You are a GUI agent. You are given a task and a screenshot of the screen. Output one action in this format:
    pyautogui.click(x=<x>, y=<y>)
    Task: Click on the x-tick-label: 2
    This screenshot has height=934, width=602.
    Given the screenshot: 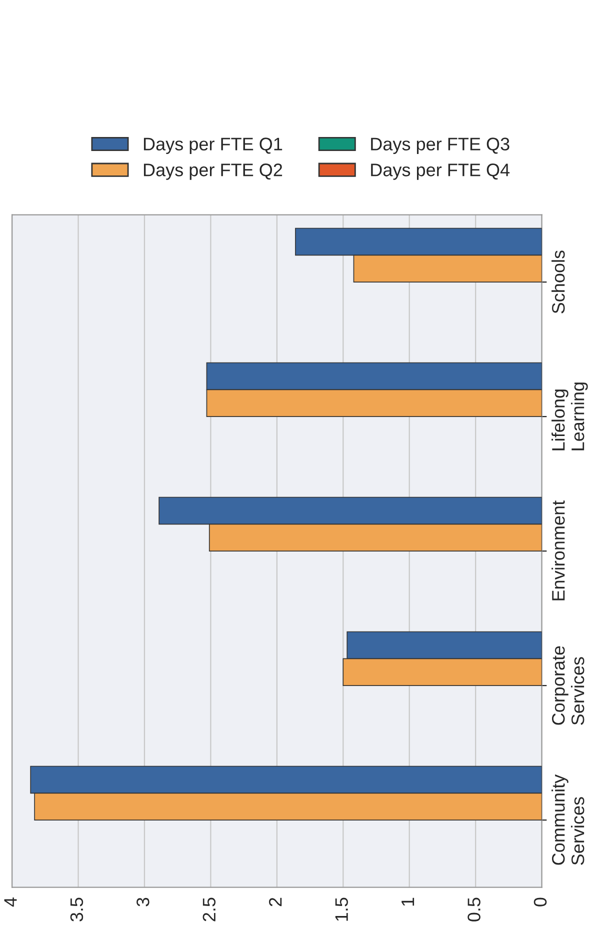 What is the action you would take?
    pyautogui.click(x=275, y=902)
    